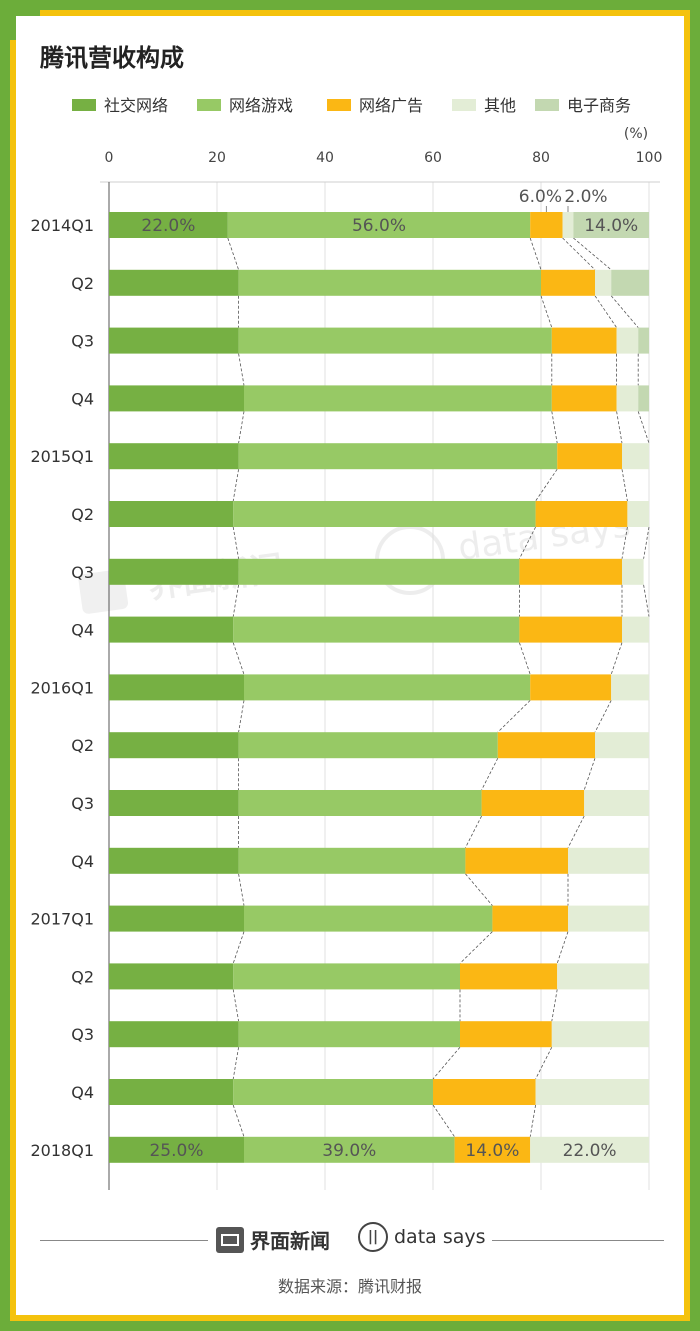 Image resolution: width=700 pixels, height=1331 pixels. Describe the element at coordinates (578, 1240) in the screenshot. I see `footer-rule-right` at that location.